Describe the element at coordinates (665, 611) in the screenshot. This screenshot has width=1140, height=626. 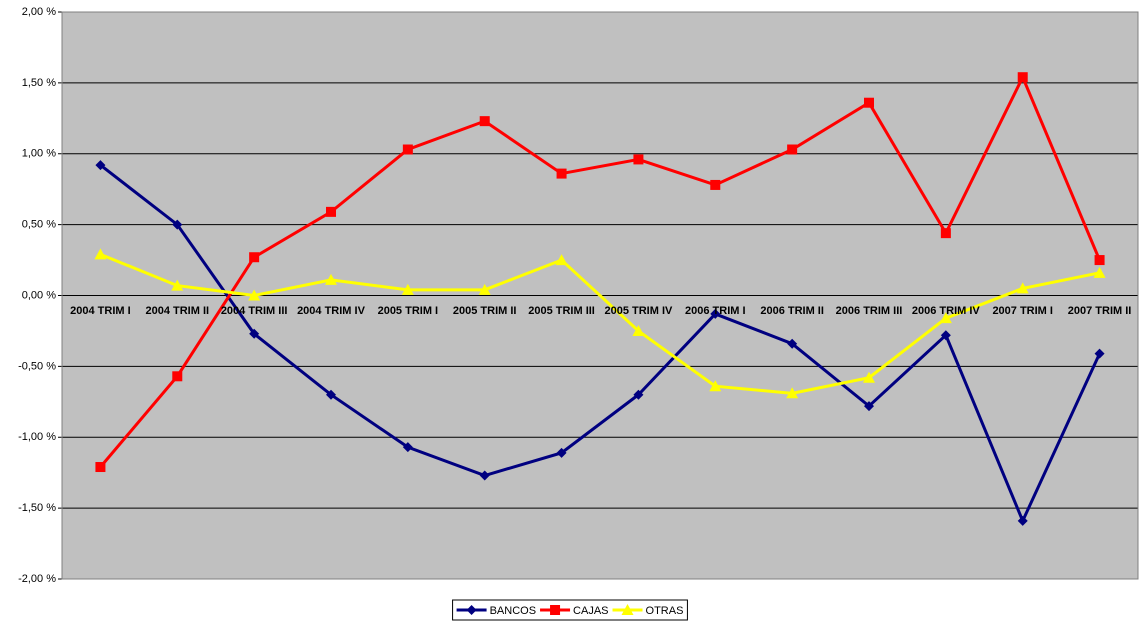
I see `legend-label: OTRAS` at that location.